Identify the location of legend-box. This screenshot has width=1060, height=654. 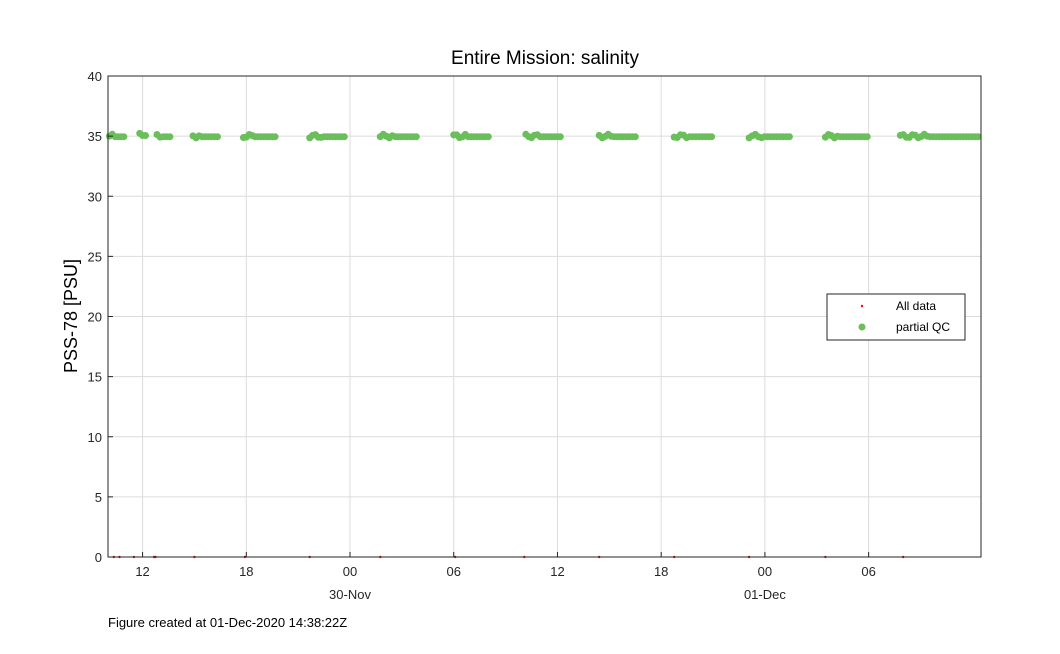
(896, 317).